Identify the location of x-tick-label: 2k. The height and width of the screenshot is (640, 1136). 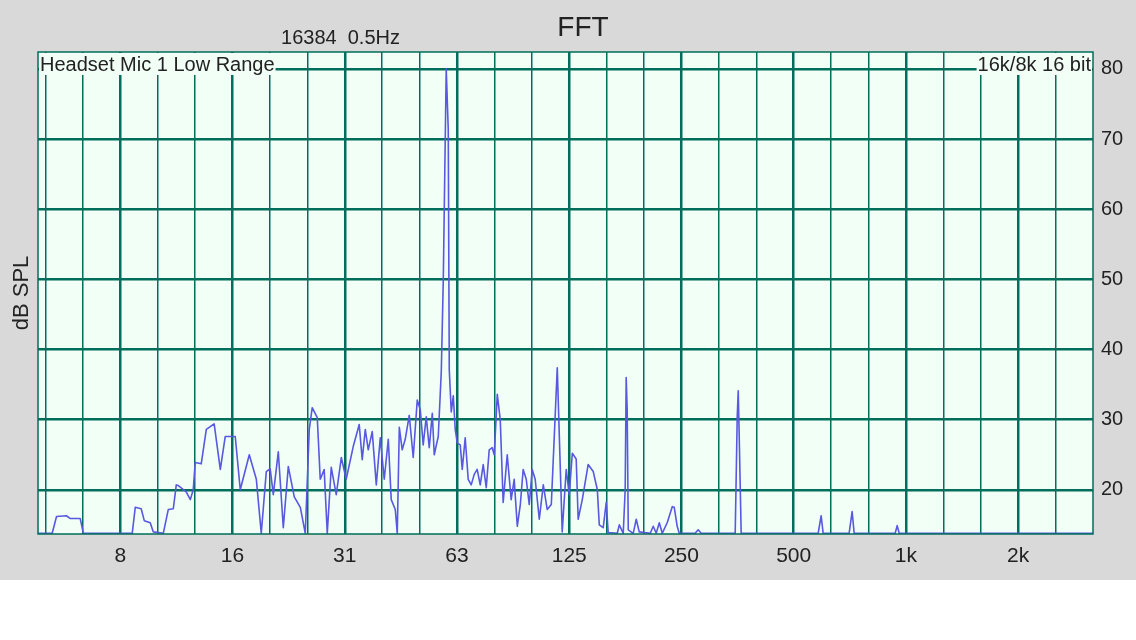
(1018, 555).